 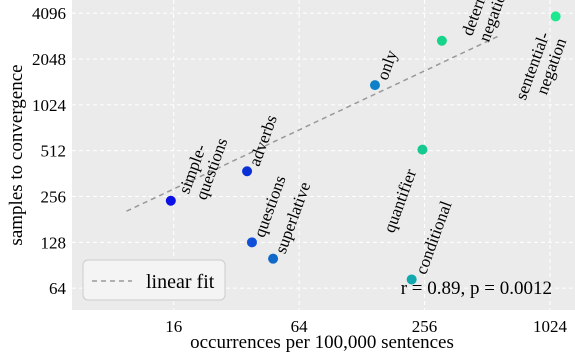 What do you see at coordinates (54, 197) in the screenshot?
I see `y-tick-label: 256` at bounding box center [54, 197].